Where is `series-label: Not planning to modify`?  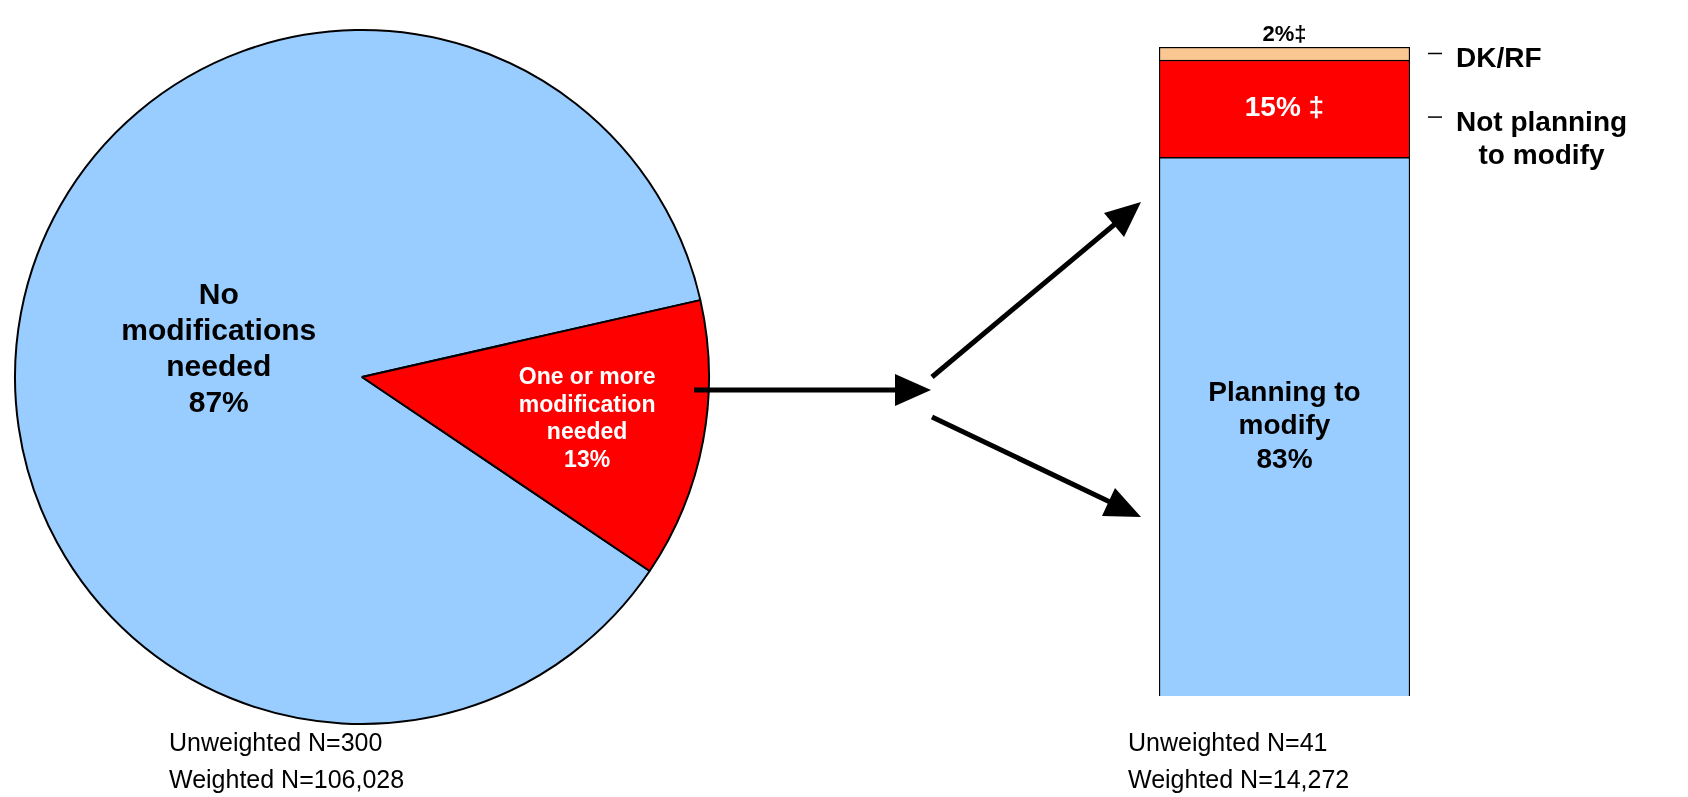 series-label: Not planning to modify is located at coordinates (1542, 138).